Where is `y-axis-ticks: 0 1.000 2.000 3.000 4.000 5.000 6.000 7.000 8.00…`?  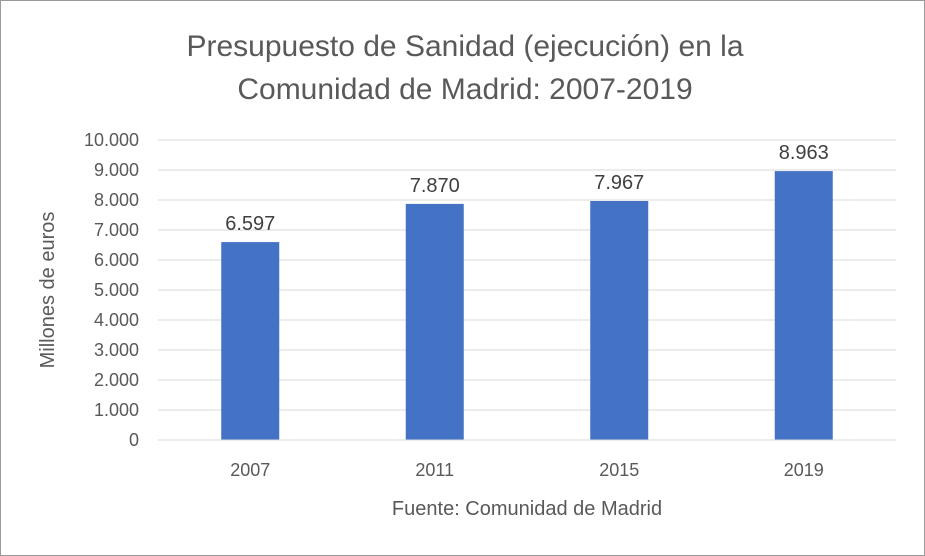
y-axis-ticks: 0 1.000 2.000 3.000 4.000 5.000 6.000 7.000 8.00… is located at coordinates (111, 290).